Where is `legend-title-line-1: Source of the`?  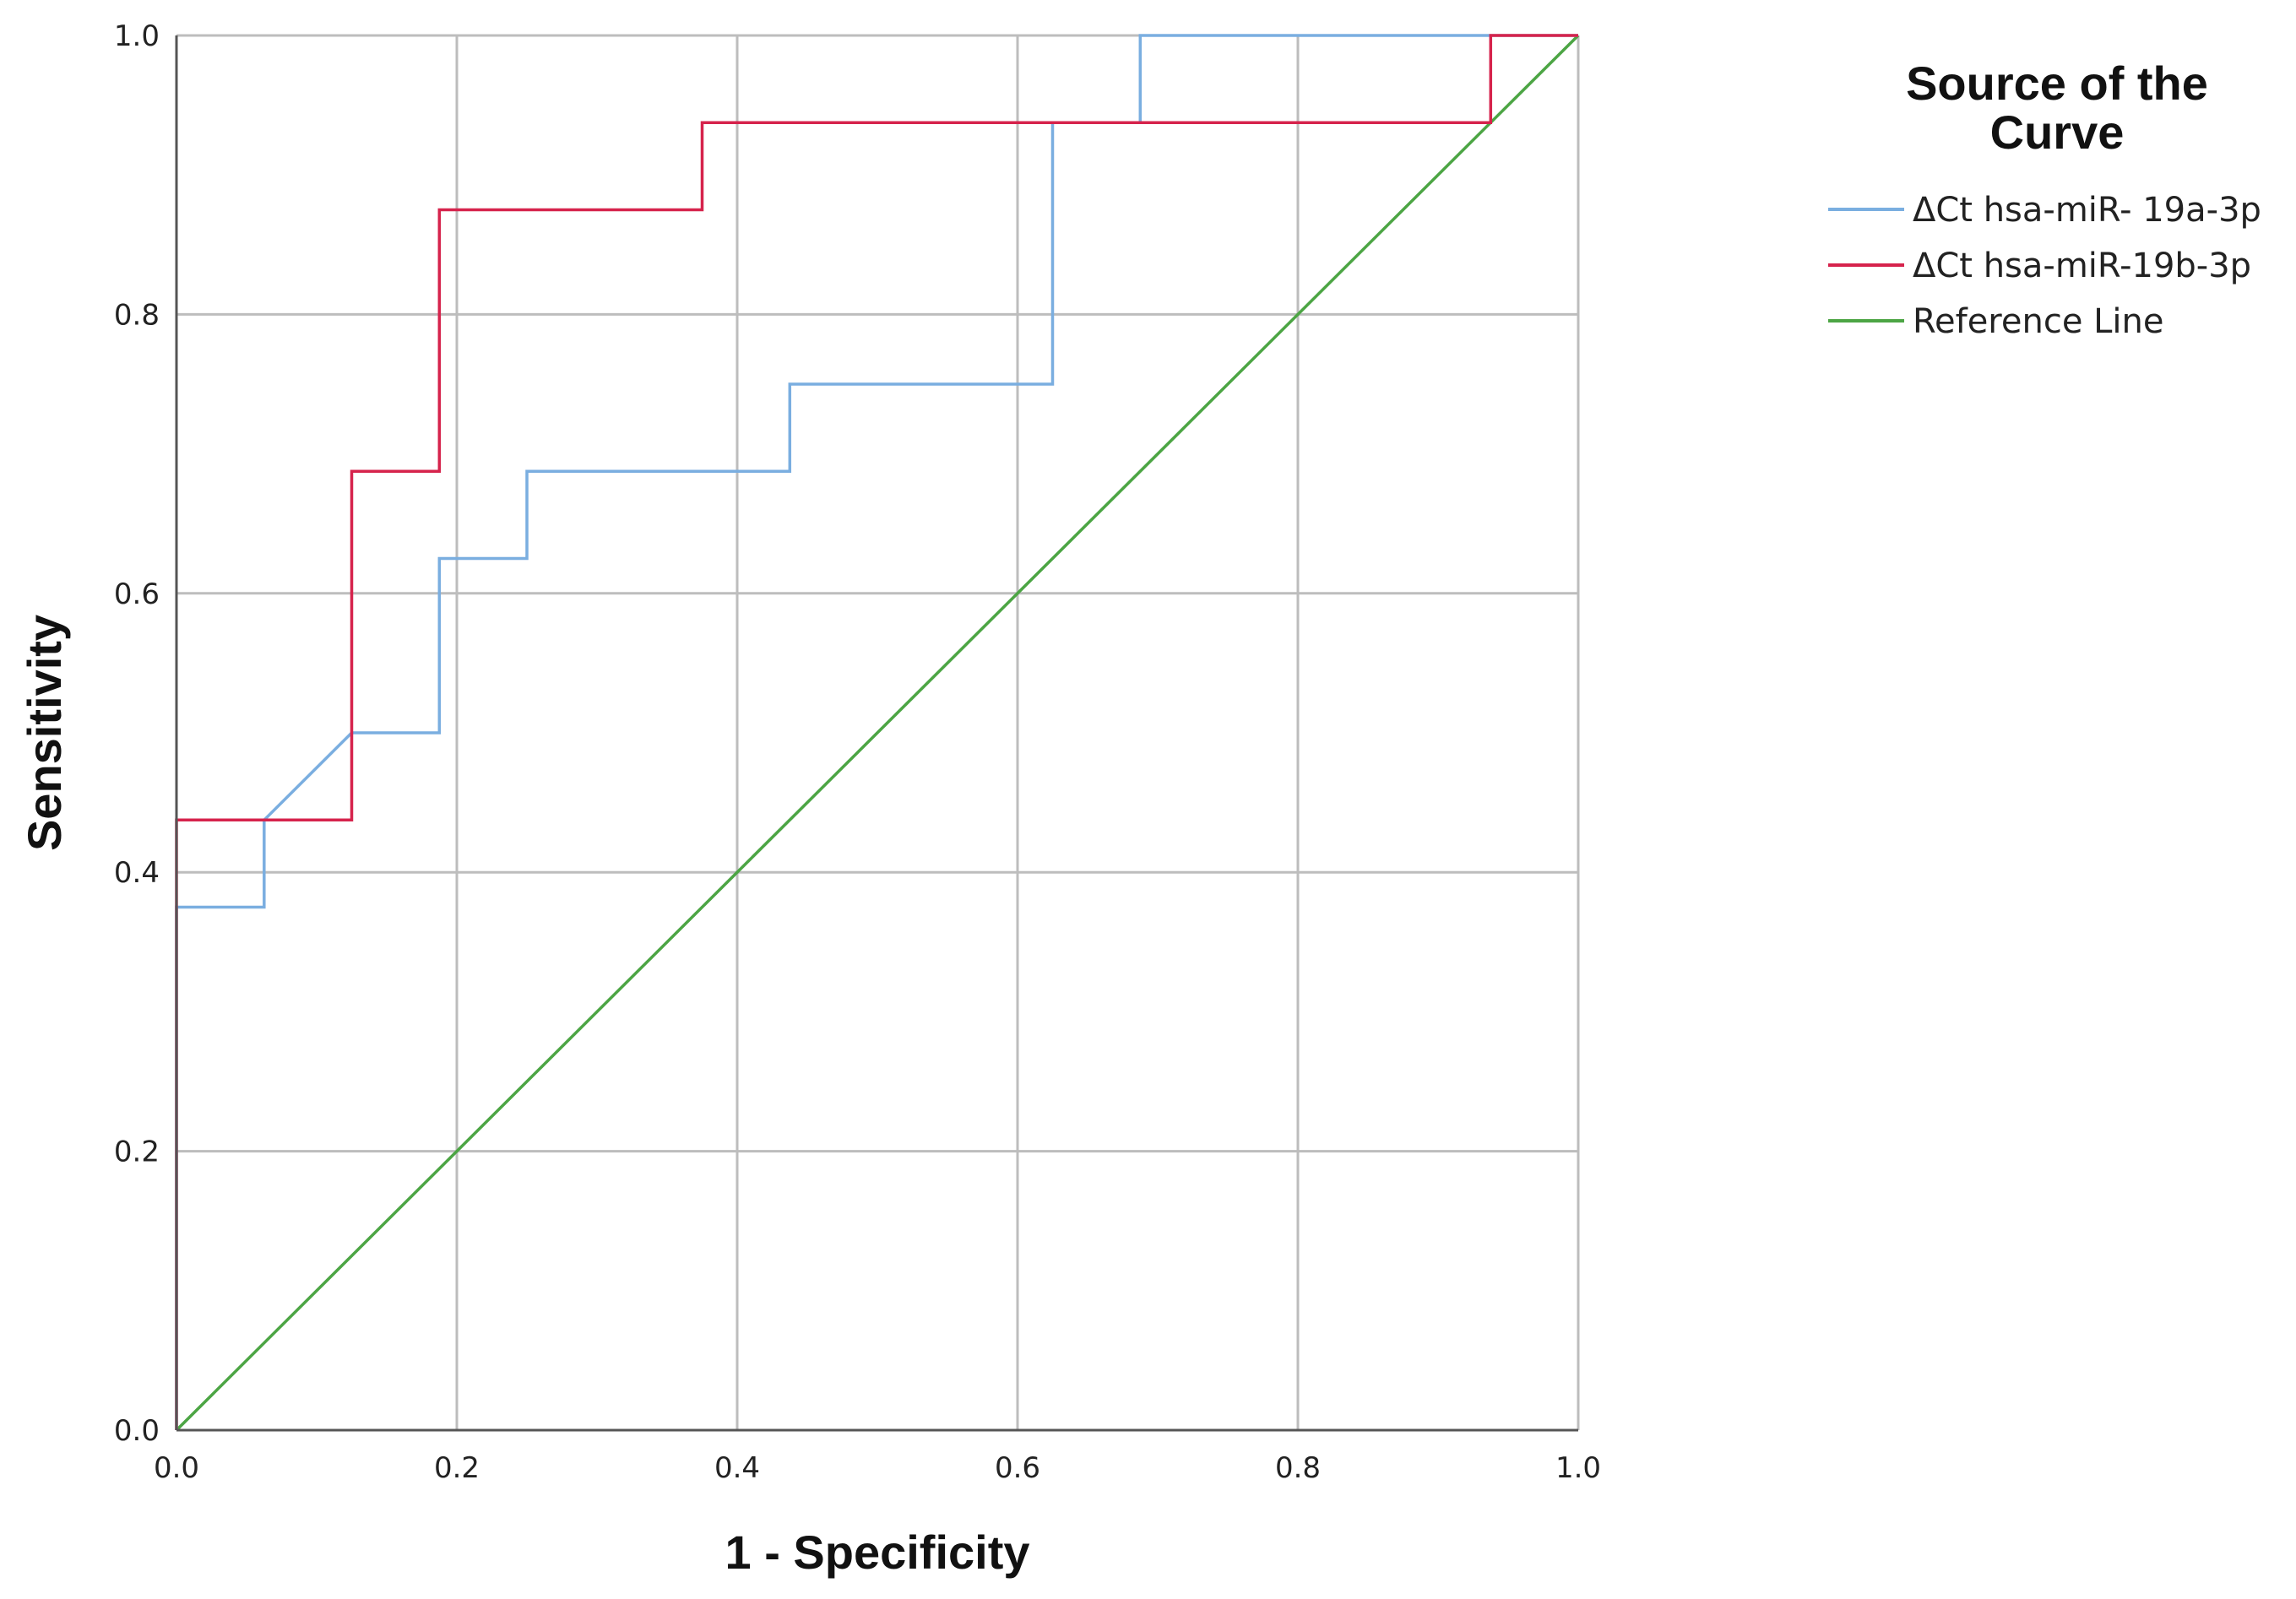 legend-title-line-1: Source of the is located at coordinates (2057, 83).